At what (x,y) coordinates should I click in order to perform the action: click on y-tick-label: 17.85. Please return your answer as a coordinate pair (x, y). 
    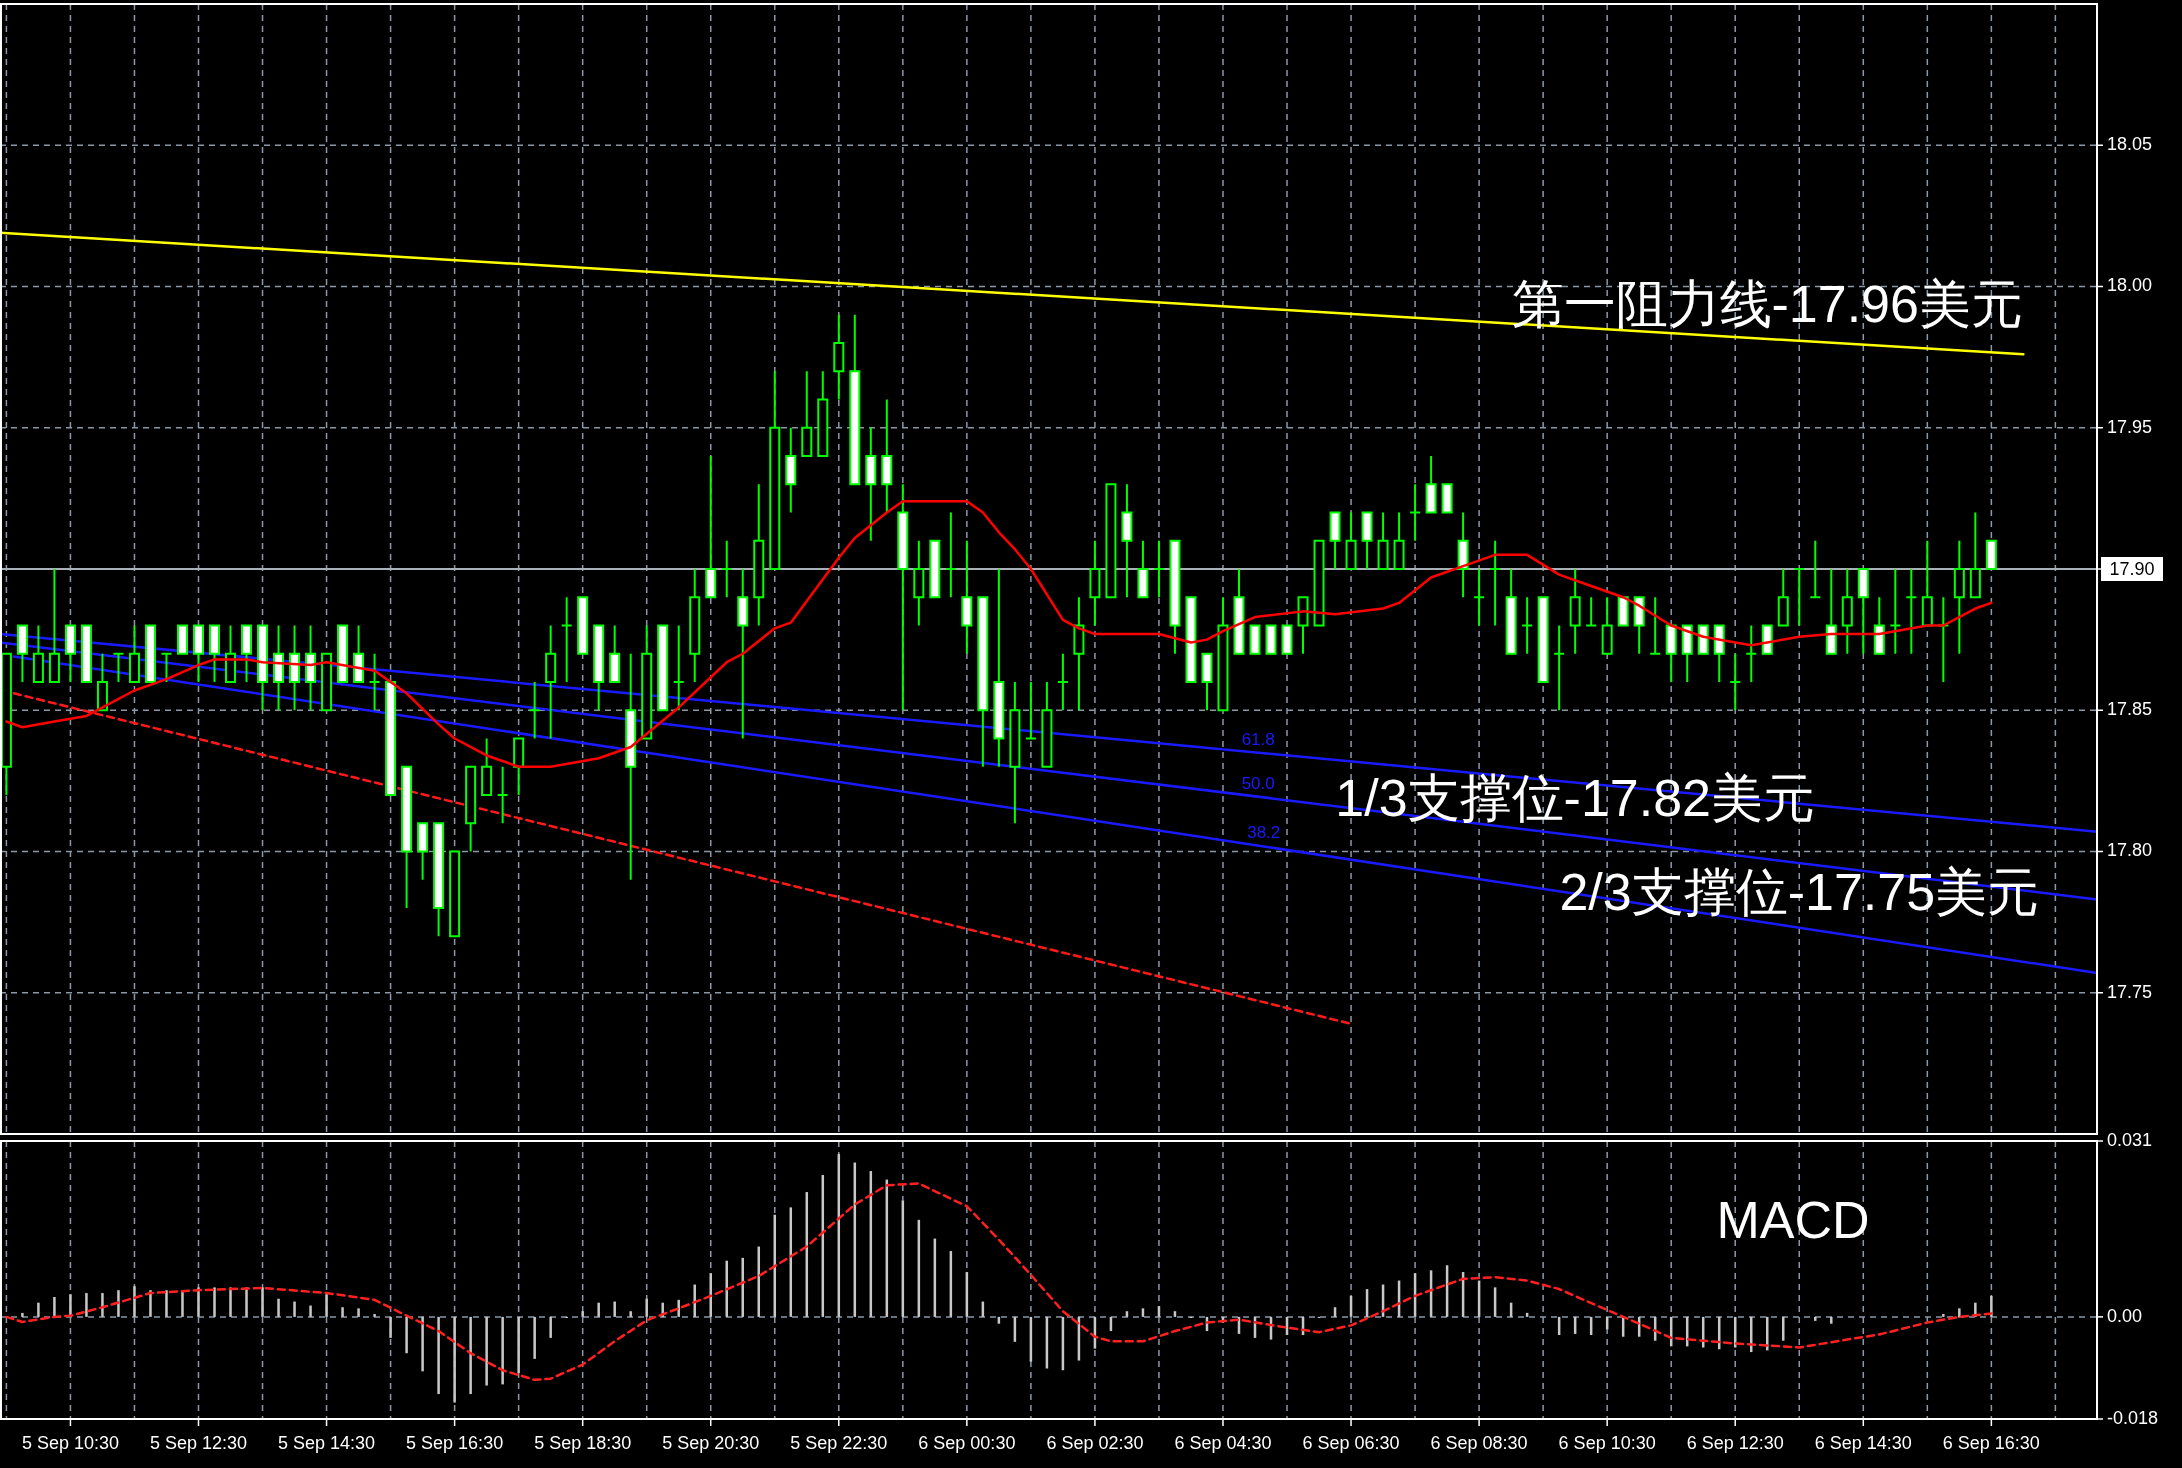
    Looking at the image, I should click on (2130, 709).